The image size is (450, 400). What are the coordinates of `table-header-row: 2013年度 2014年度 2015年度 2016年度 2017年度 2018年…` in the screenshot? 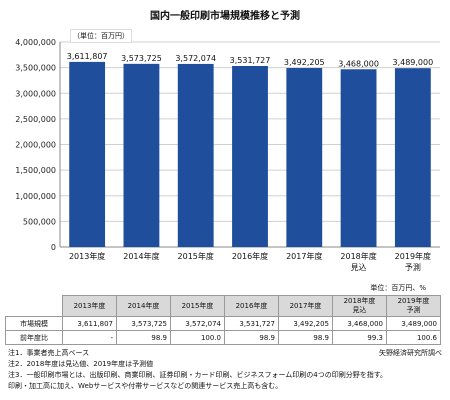 It's located at (223, 306).